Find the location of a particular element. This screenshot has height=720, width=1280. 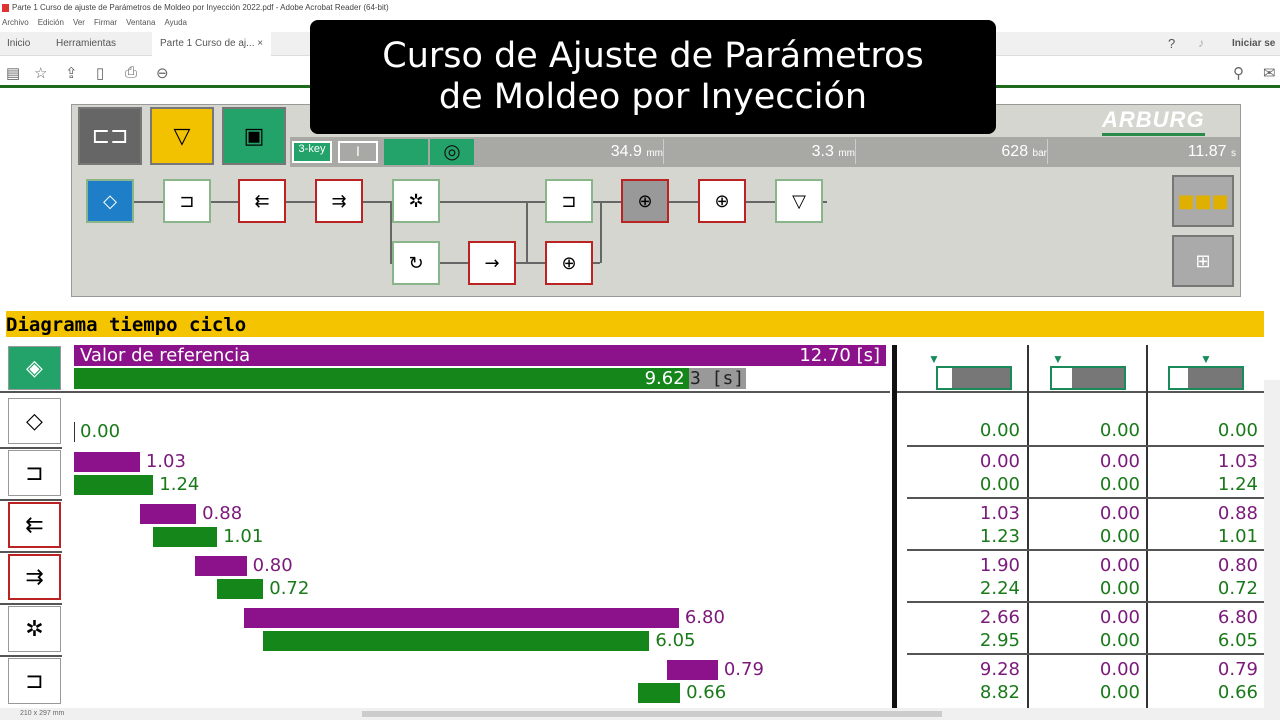

divider is located at coordinates (894, 527).